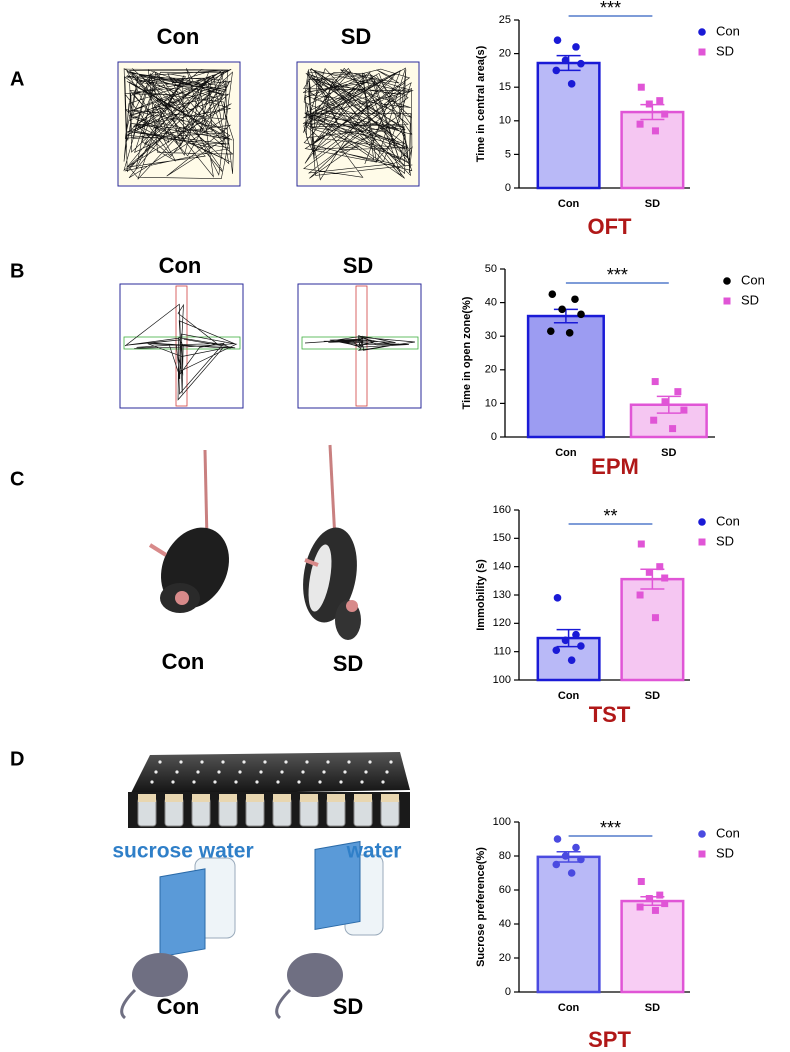 The width and height of the screenshot is (790, 1052). Describe the element at coordinates (502, 595) in the screenshot. I see `y-tick-label: 130` at that location.